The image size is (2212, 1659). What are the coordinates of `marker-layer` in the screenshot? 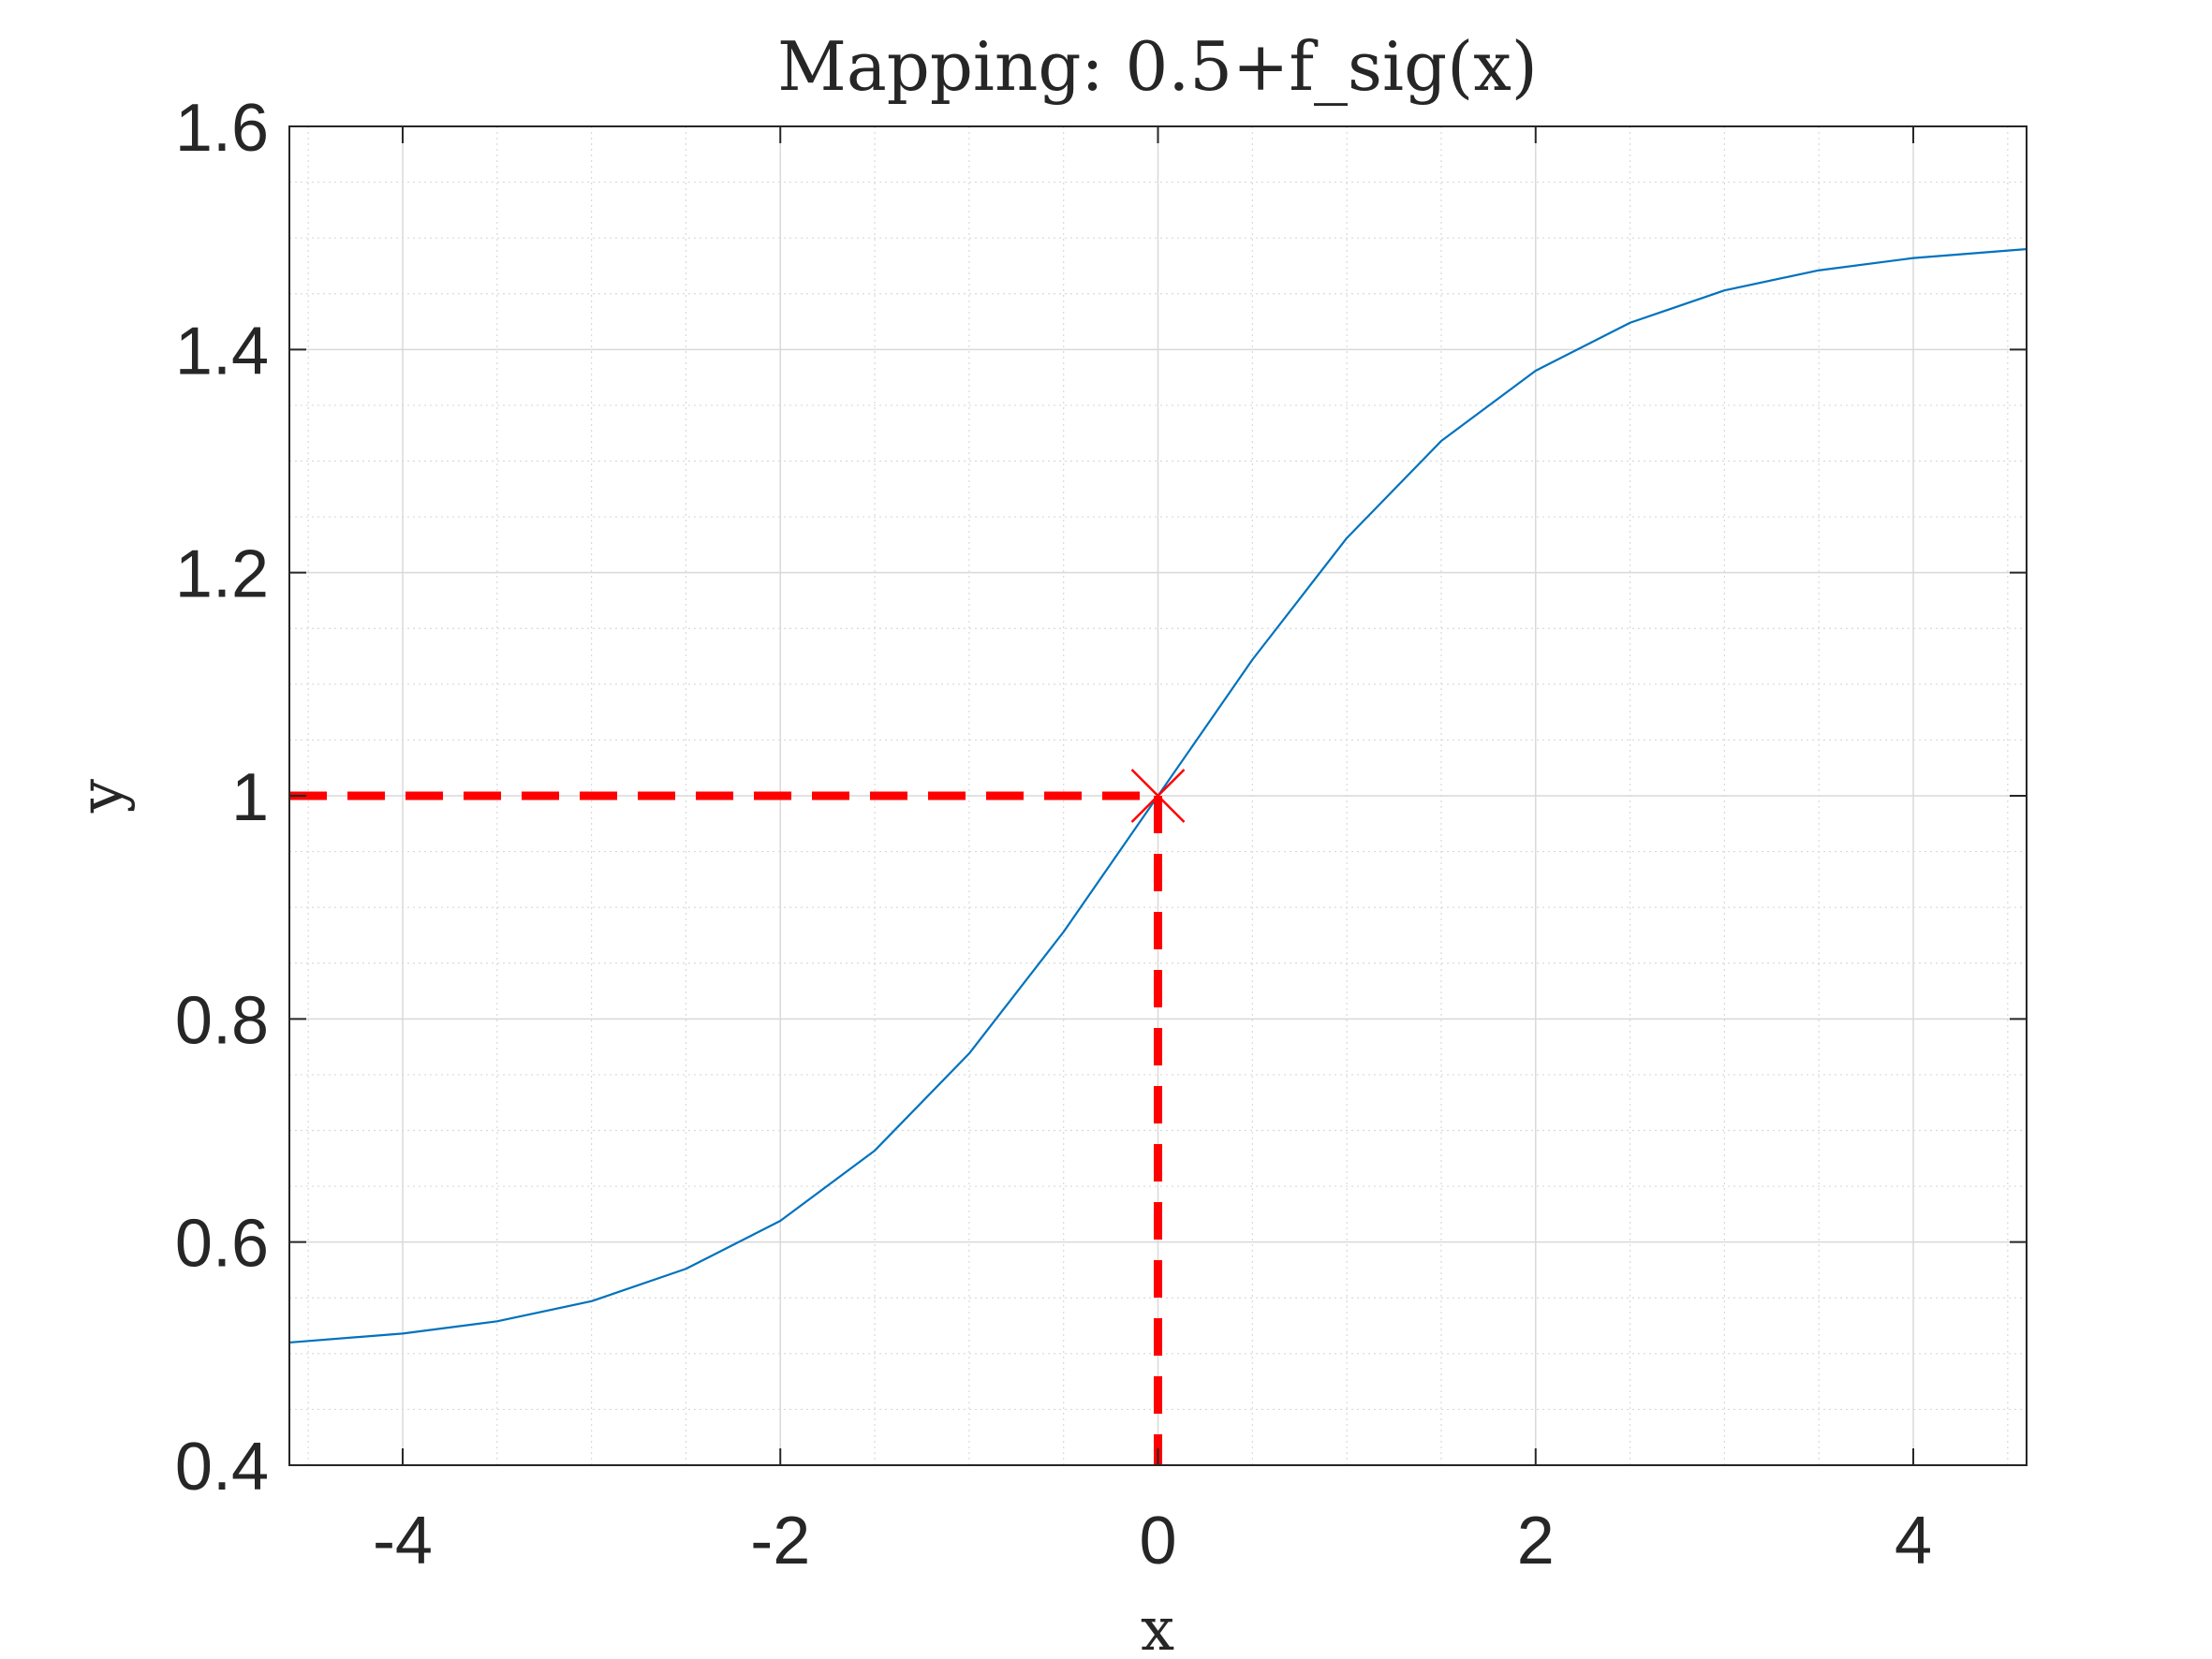 It's located at (1158, 796).